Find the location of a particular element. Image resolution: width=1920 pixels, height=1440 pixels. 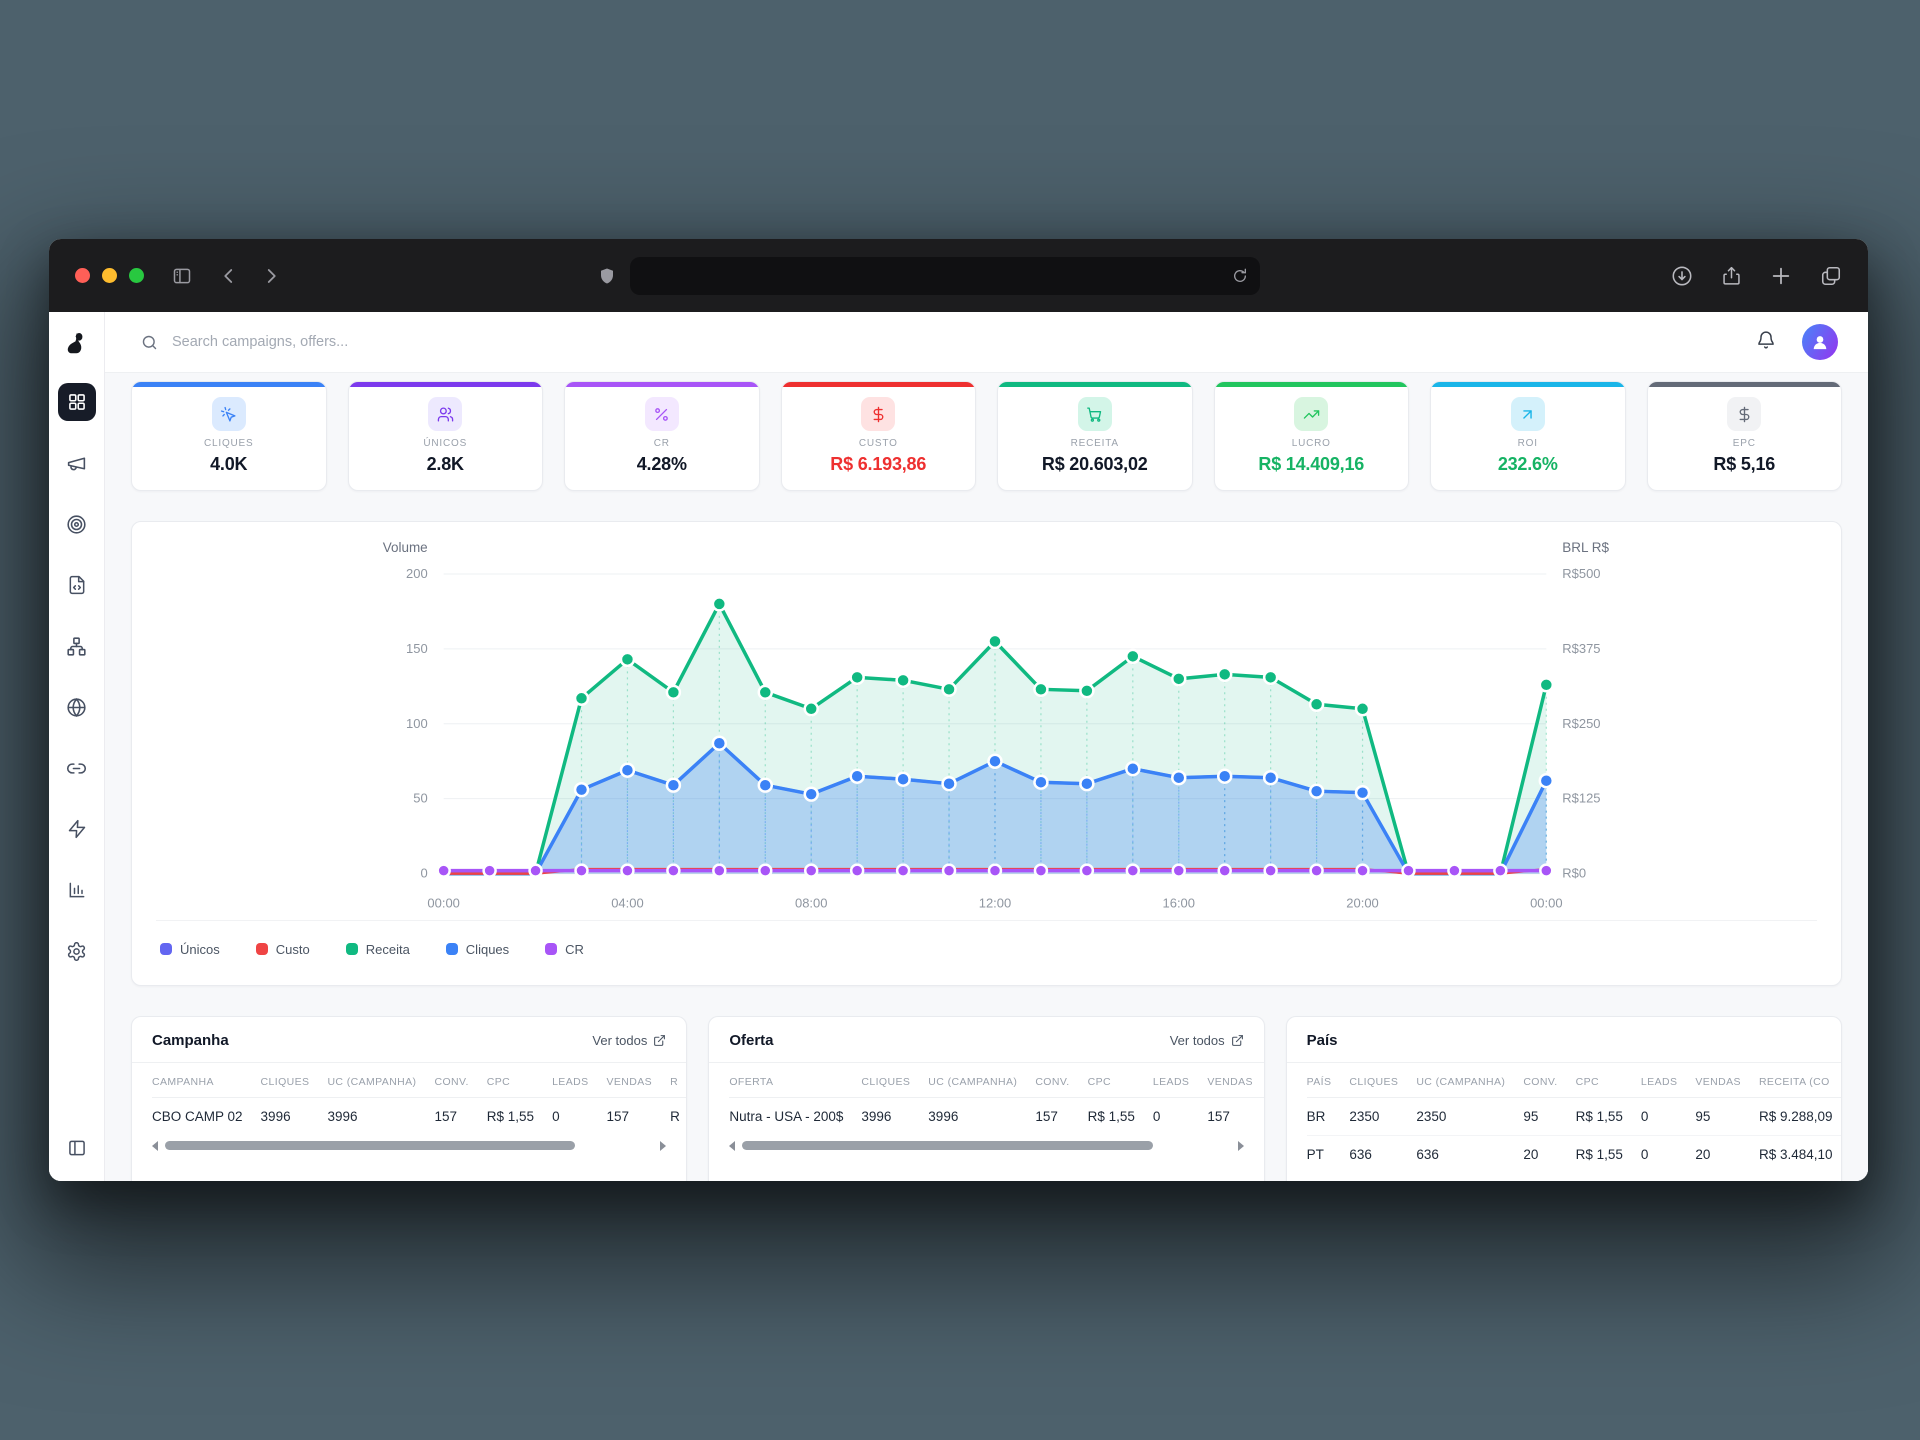

zoom-window-button is located at coordinates (136, 275).